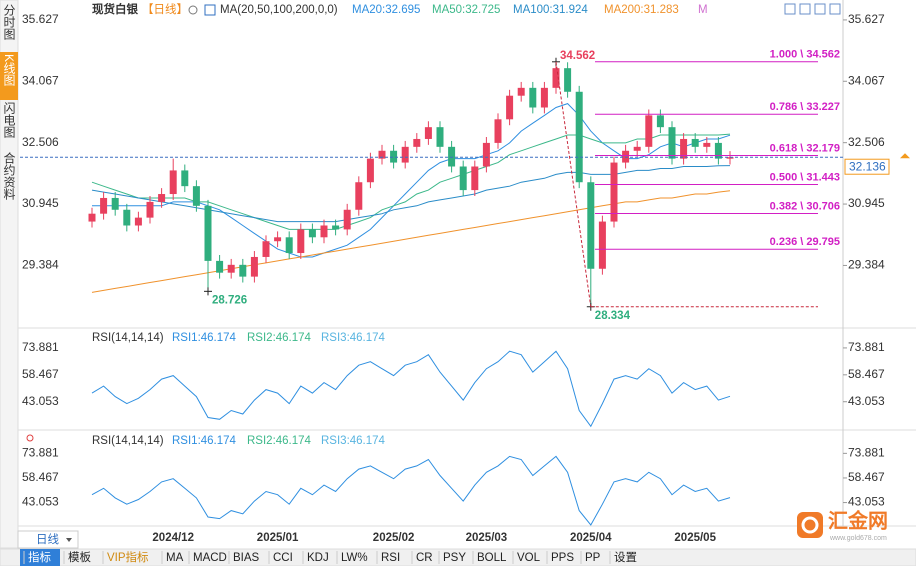 The width and height of the screenshot is (916, 566). Describe the element at coordinates (128, 557) in the screenshot. I see `toolbar-tab: VIP指标` at that location.